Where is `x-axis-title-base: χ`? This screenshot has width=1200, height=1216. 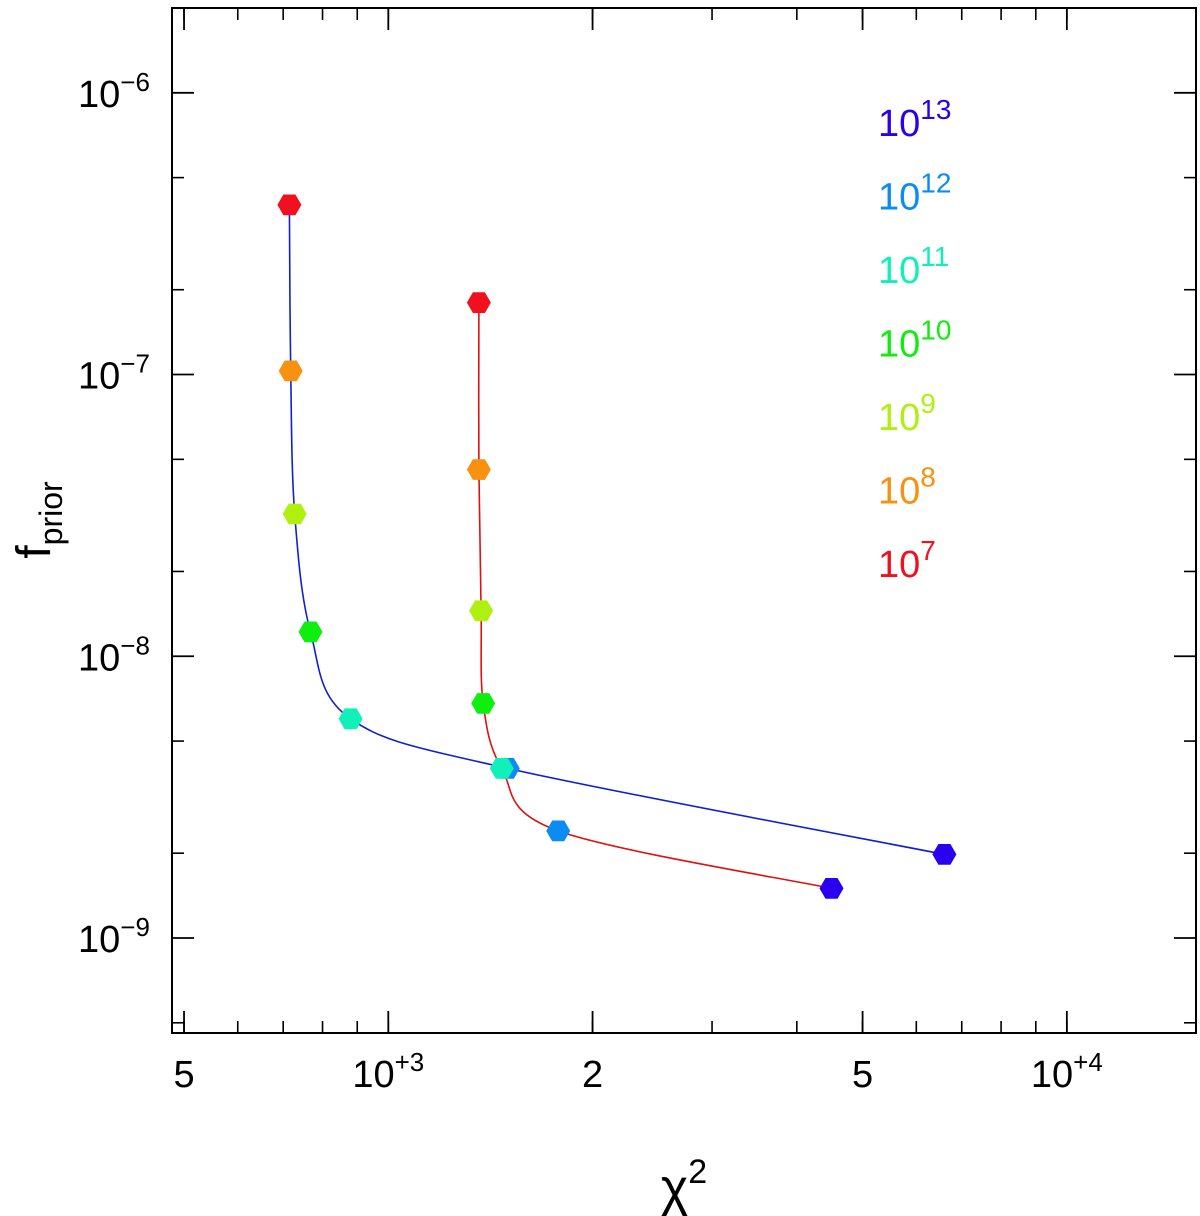 x-axis-title-base: χ is located at coordinates (674, 1187).